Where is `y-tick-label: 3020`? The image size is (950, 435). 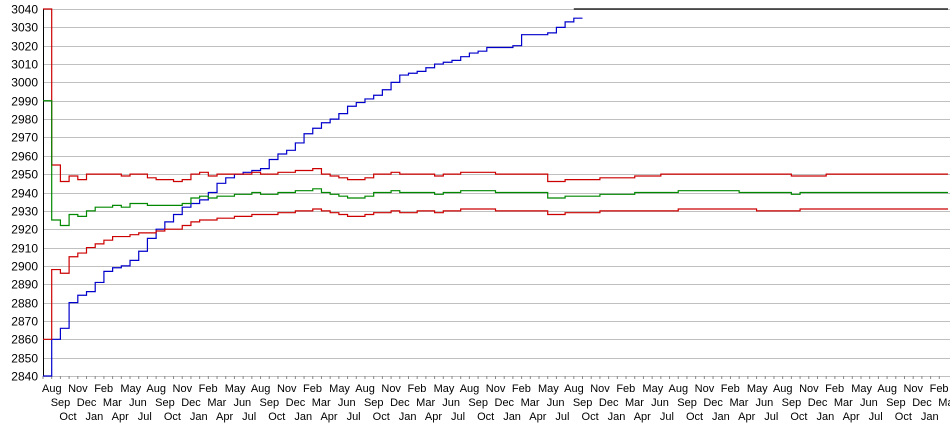
y-tick-label: 3020 is located at coordinates (24, 47).